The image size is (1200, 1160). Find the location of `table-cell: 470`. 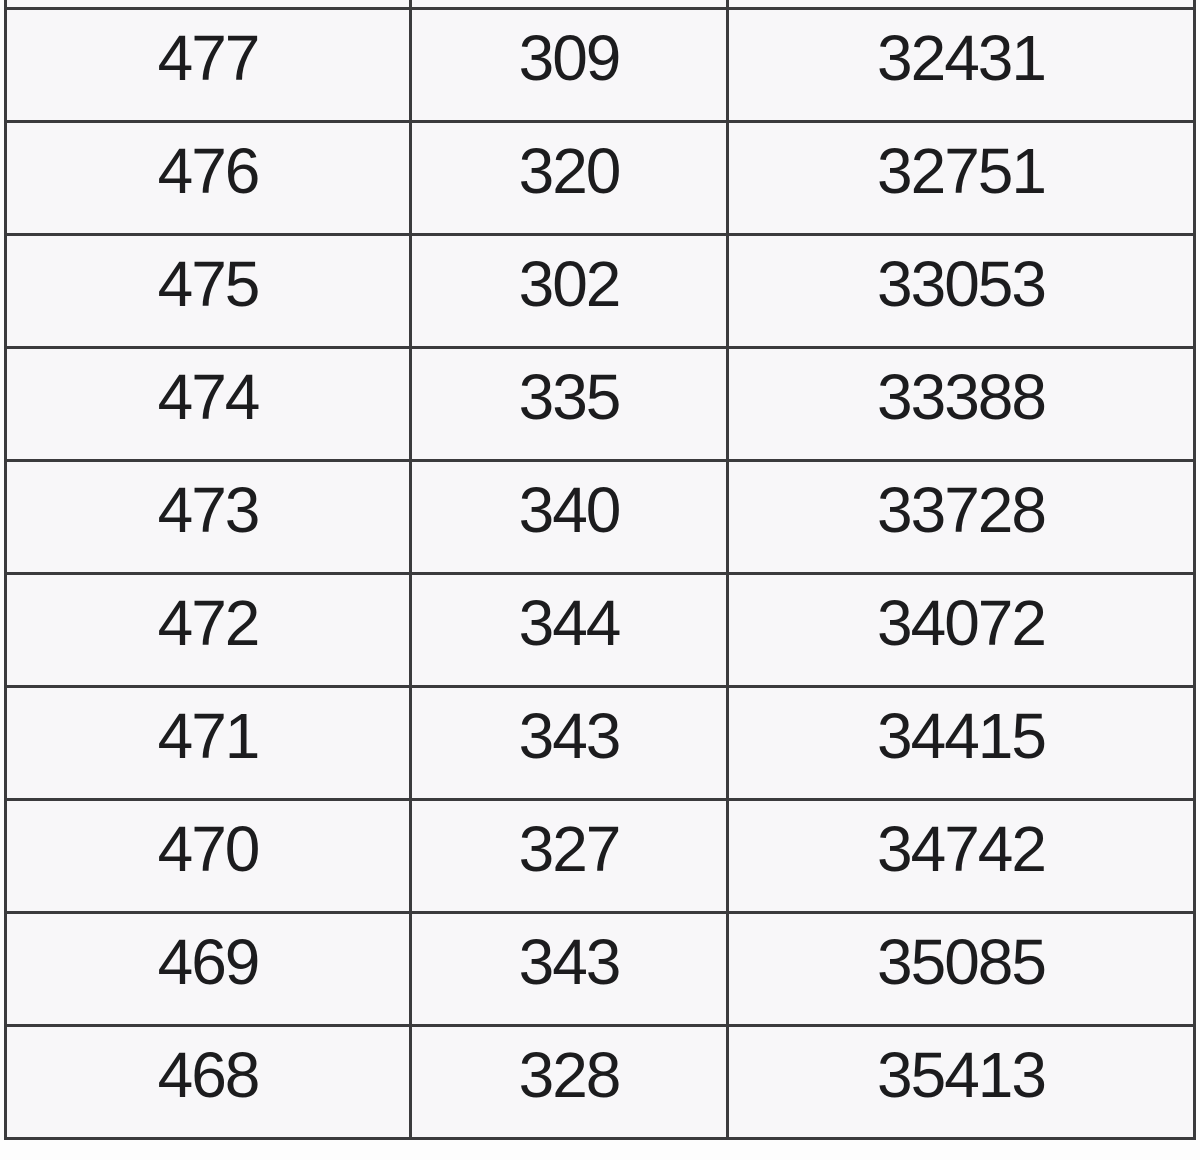

table-cell: 470 is located at coordinates (208, 856).